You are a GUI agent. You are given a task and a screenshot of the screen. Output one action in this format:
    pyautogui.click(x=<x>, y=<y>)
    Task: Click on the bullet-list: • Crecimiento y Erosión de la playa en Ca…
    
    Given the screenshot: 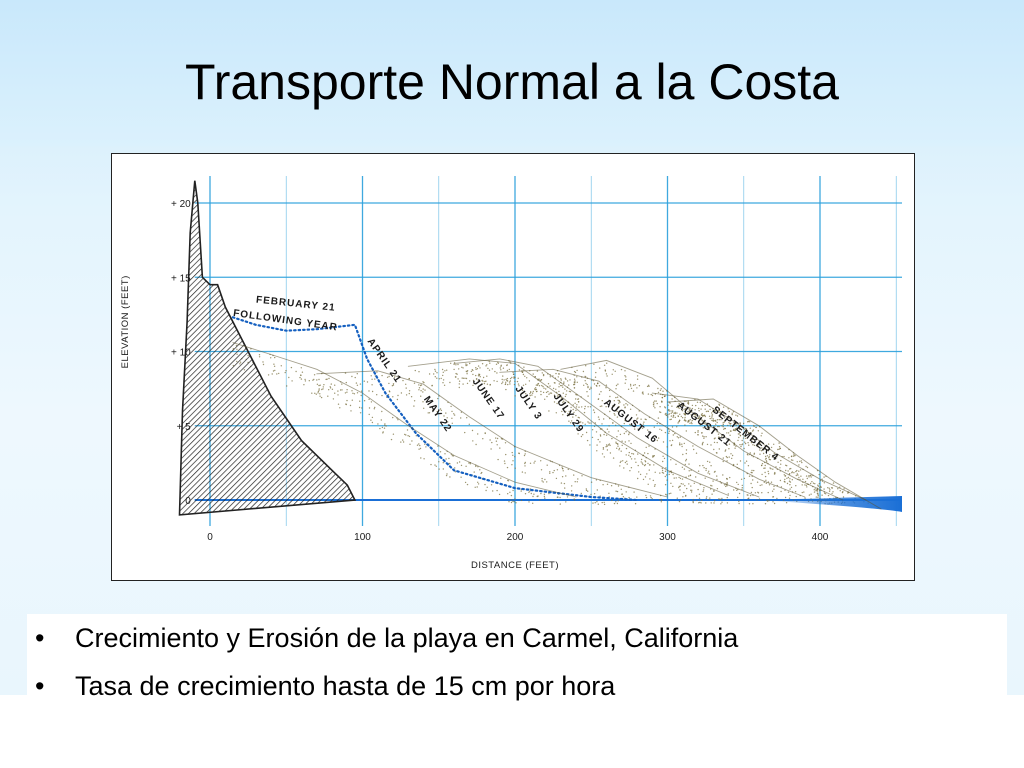 What is the action you would take?
    pyautogui.click(x=517, y=657)
    